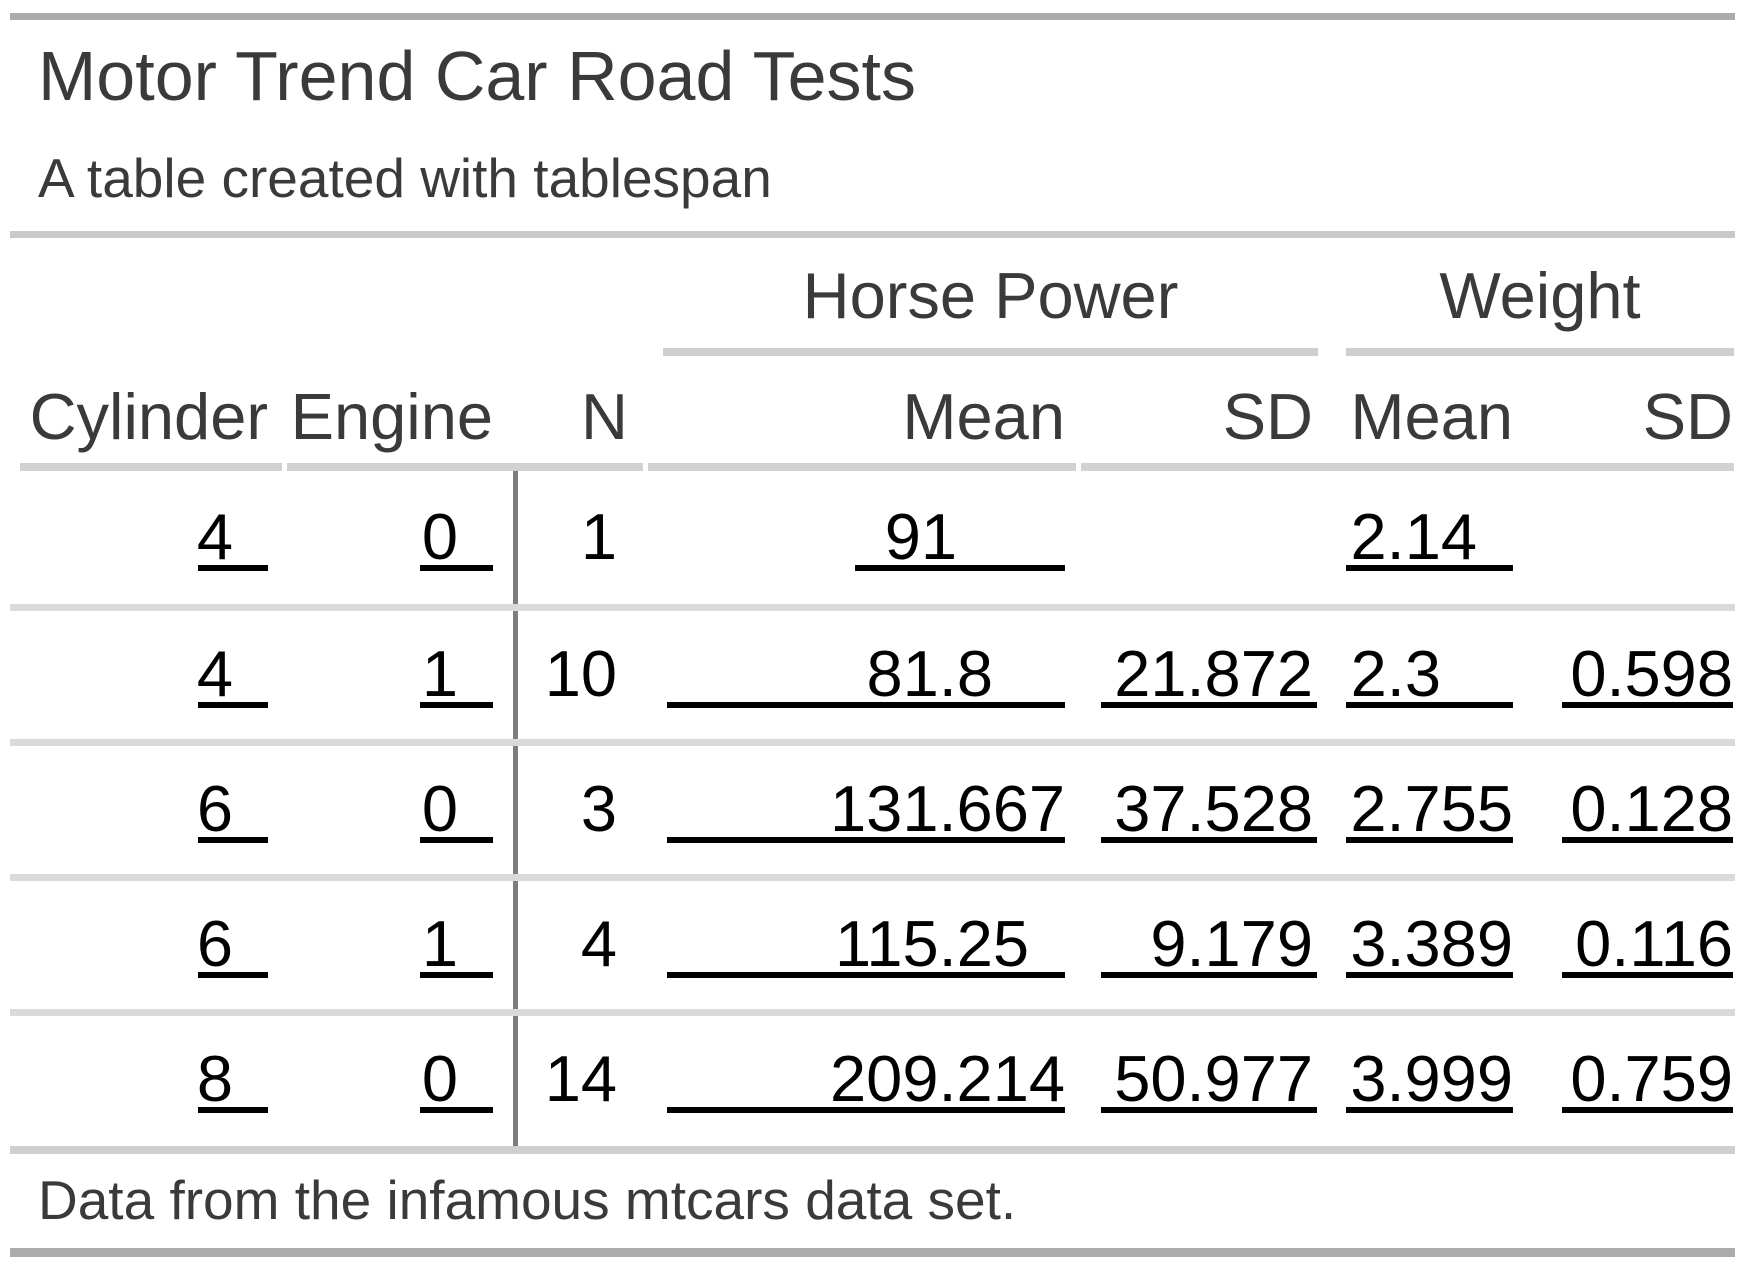  I want to click on cell-n: 3, so click(598, 808).